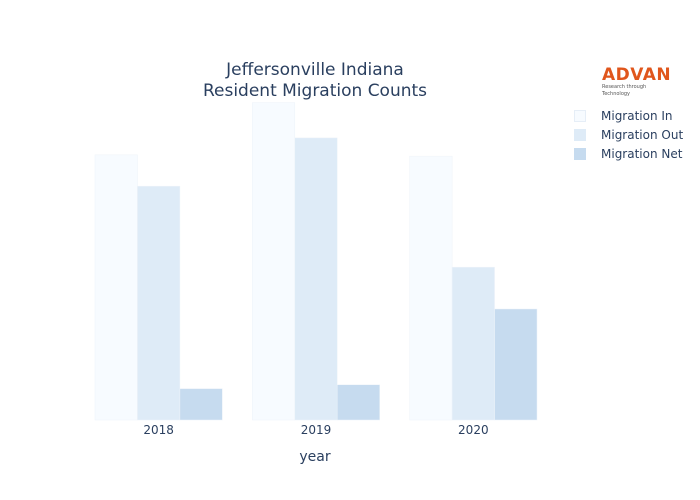  Describe the element at coordinates (315, 70) in the screenshot. I see `chart-title-line-1: Jeffersonville Indiana` at that location.